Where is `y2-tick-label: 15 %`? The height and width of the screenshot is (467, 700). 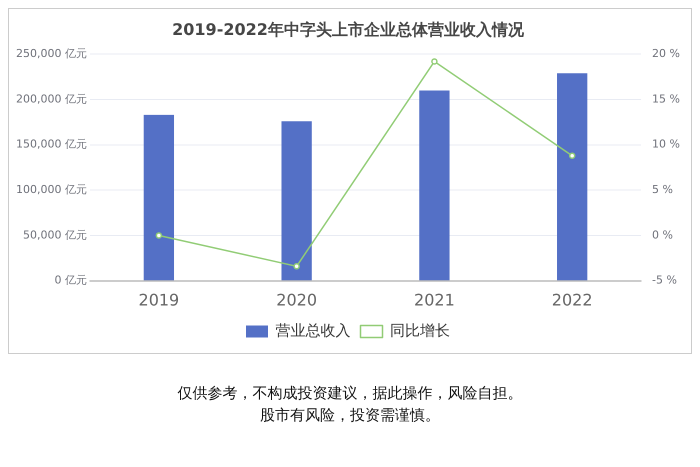
y2-tick-label: 15 % is located at coordinates (666, 99).